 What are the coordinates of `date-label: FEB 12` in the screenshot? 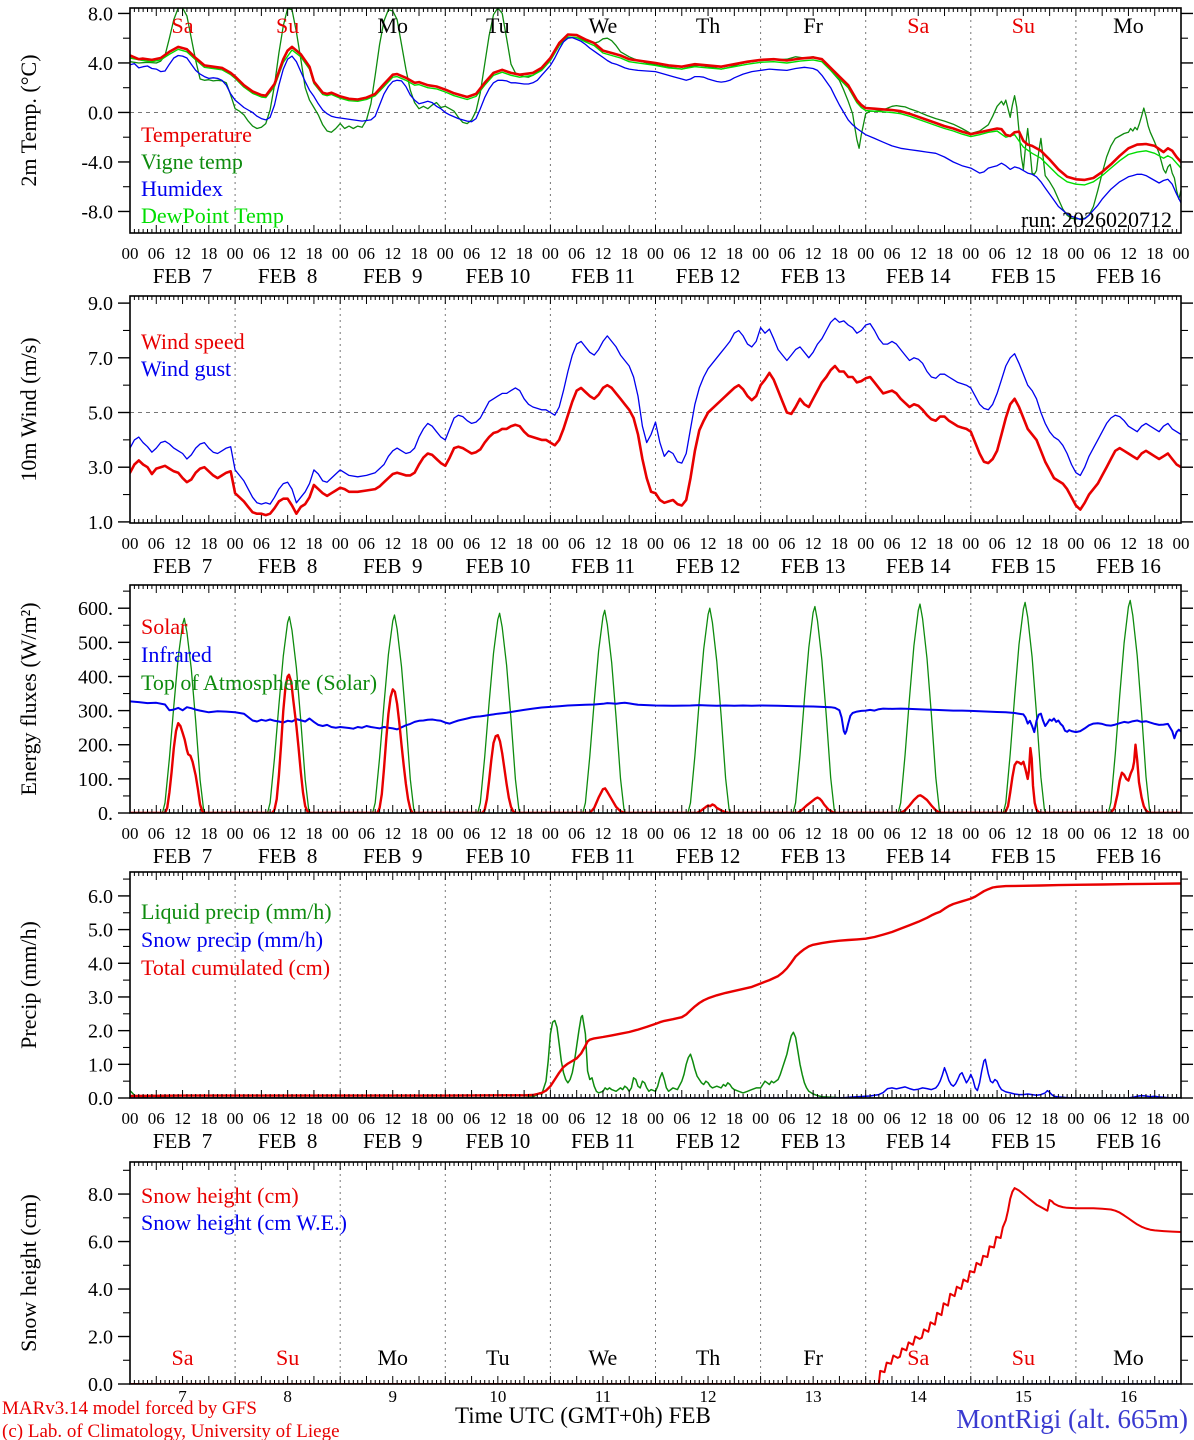 It's located at (708, 856).